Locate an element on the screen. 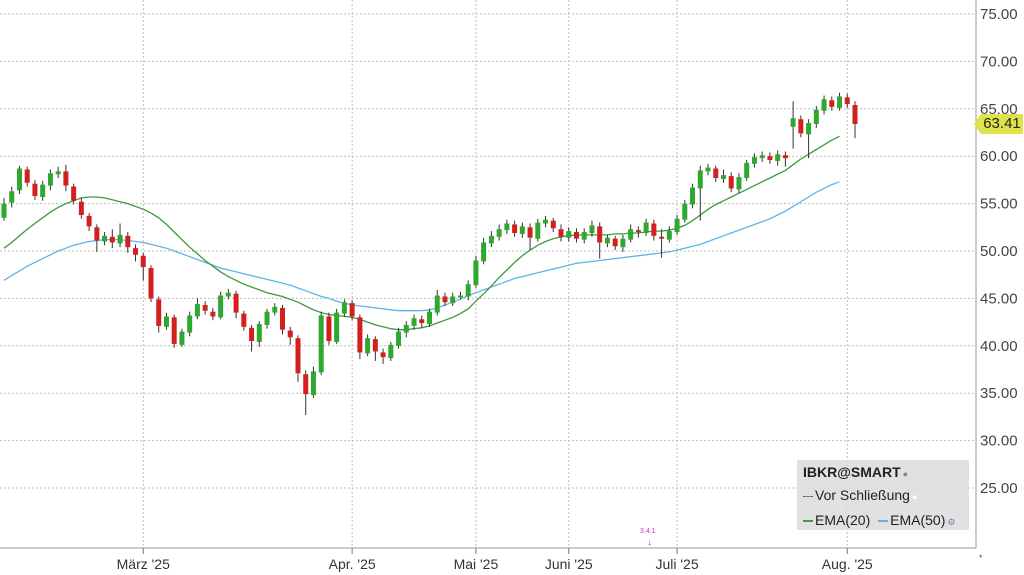 Image resolution: width=1024 pixels, height=575 pixels. settings-icon: ⚙ is located at coordinates (951, 522).